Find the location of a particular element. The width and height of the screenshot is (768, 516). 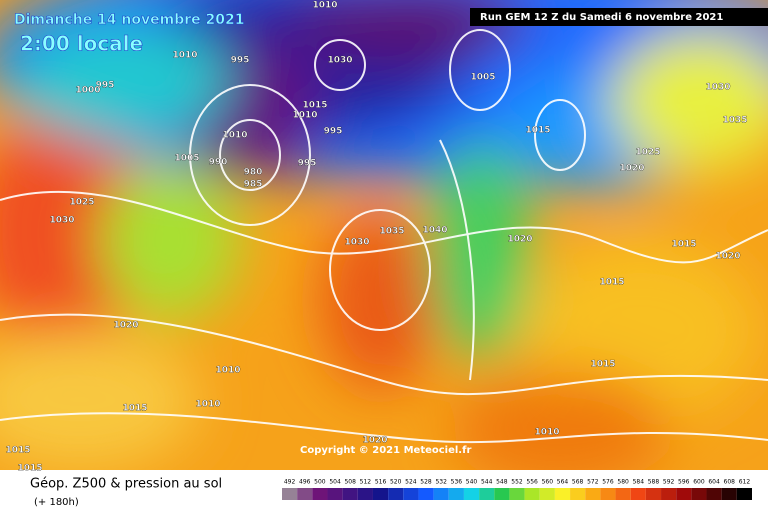

legend-label: 544 is located at coordinates (487, 482).